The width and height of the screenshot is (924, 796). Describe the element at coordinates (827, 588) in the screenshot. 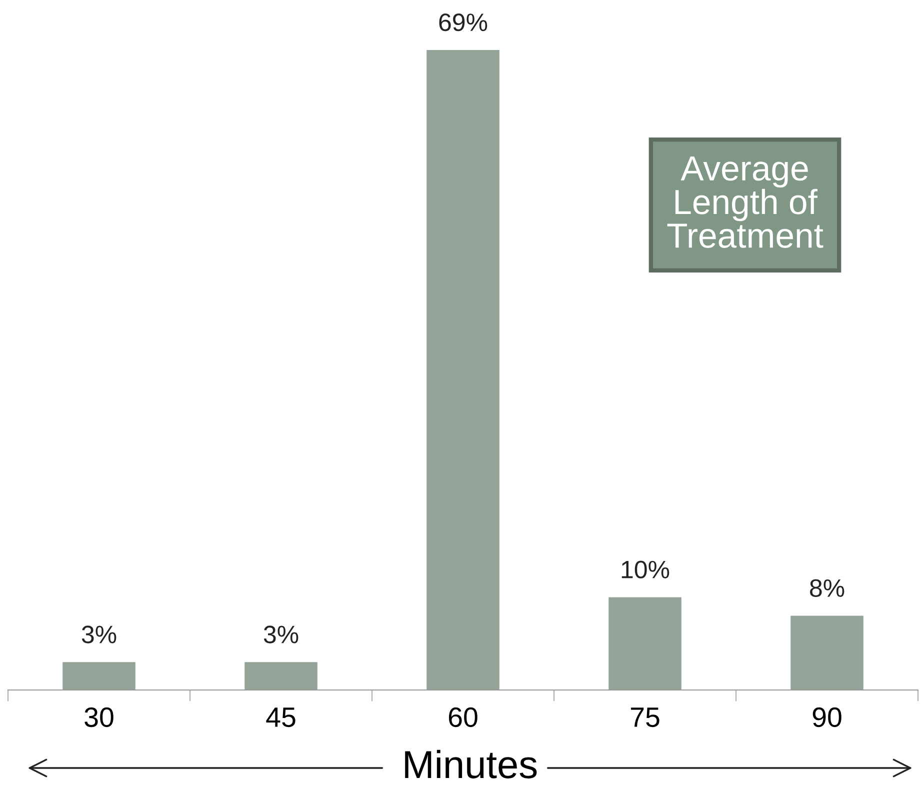

I see `data-label: 8%` at that location.